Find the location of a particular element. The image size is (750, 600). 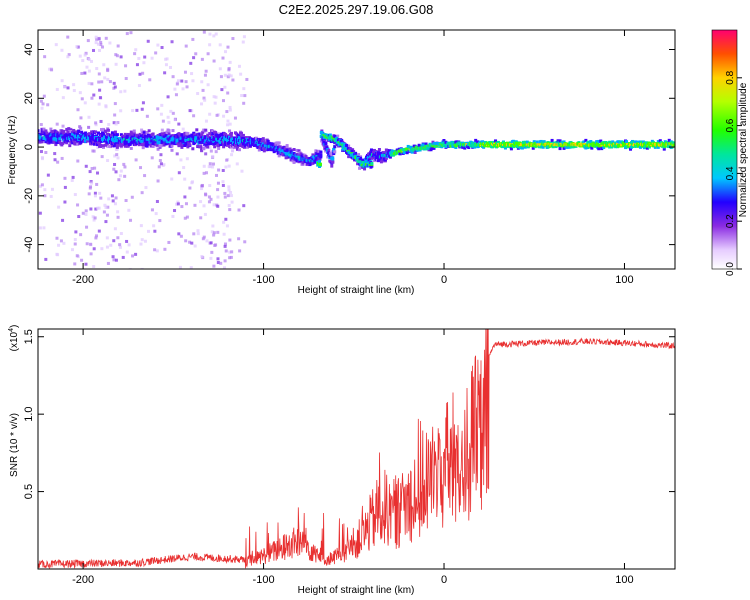

spectrogram-ytick-label: -20 is located at coordinates (29, 196).